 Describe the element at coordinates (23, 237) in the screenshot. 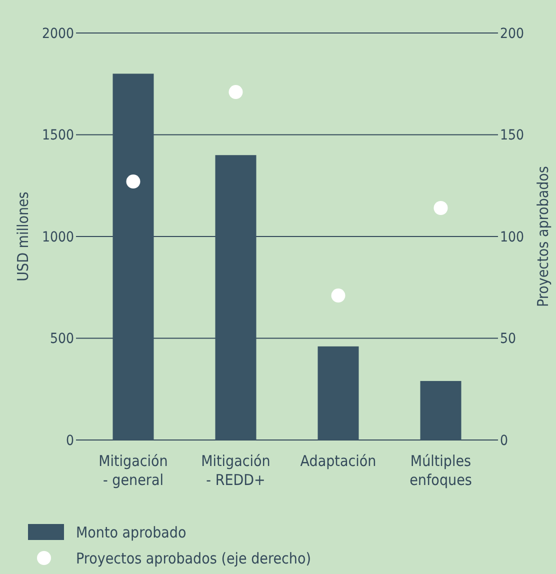

I see `y-axis-title: USD millones` at that location.